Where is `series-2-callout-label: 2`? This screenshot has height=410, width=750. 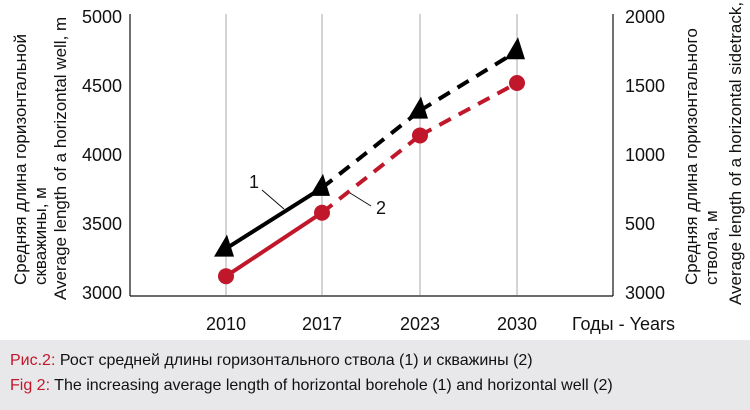
series-2-callout-label: 2 is located at coordinates (381, 208).